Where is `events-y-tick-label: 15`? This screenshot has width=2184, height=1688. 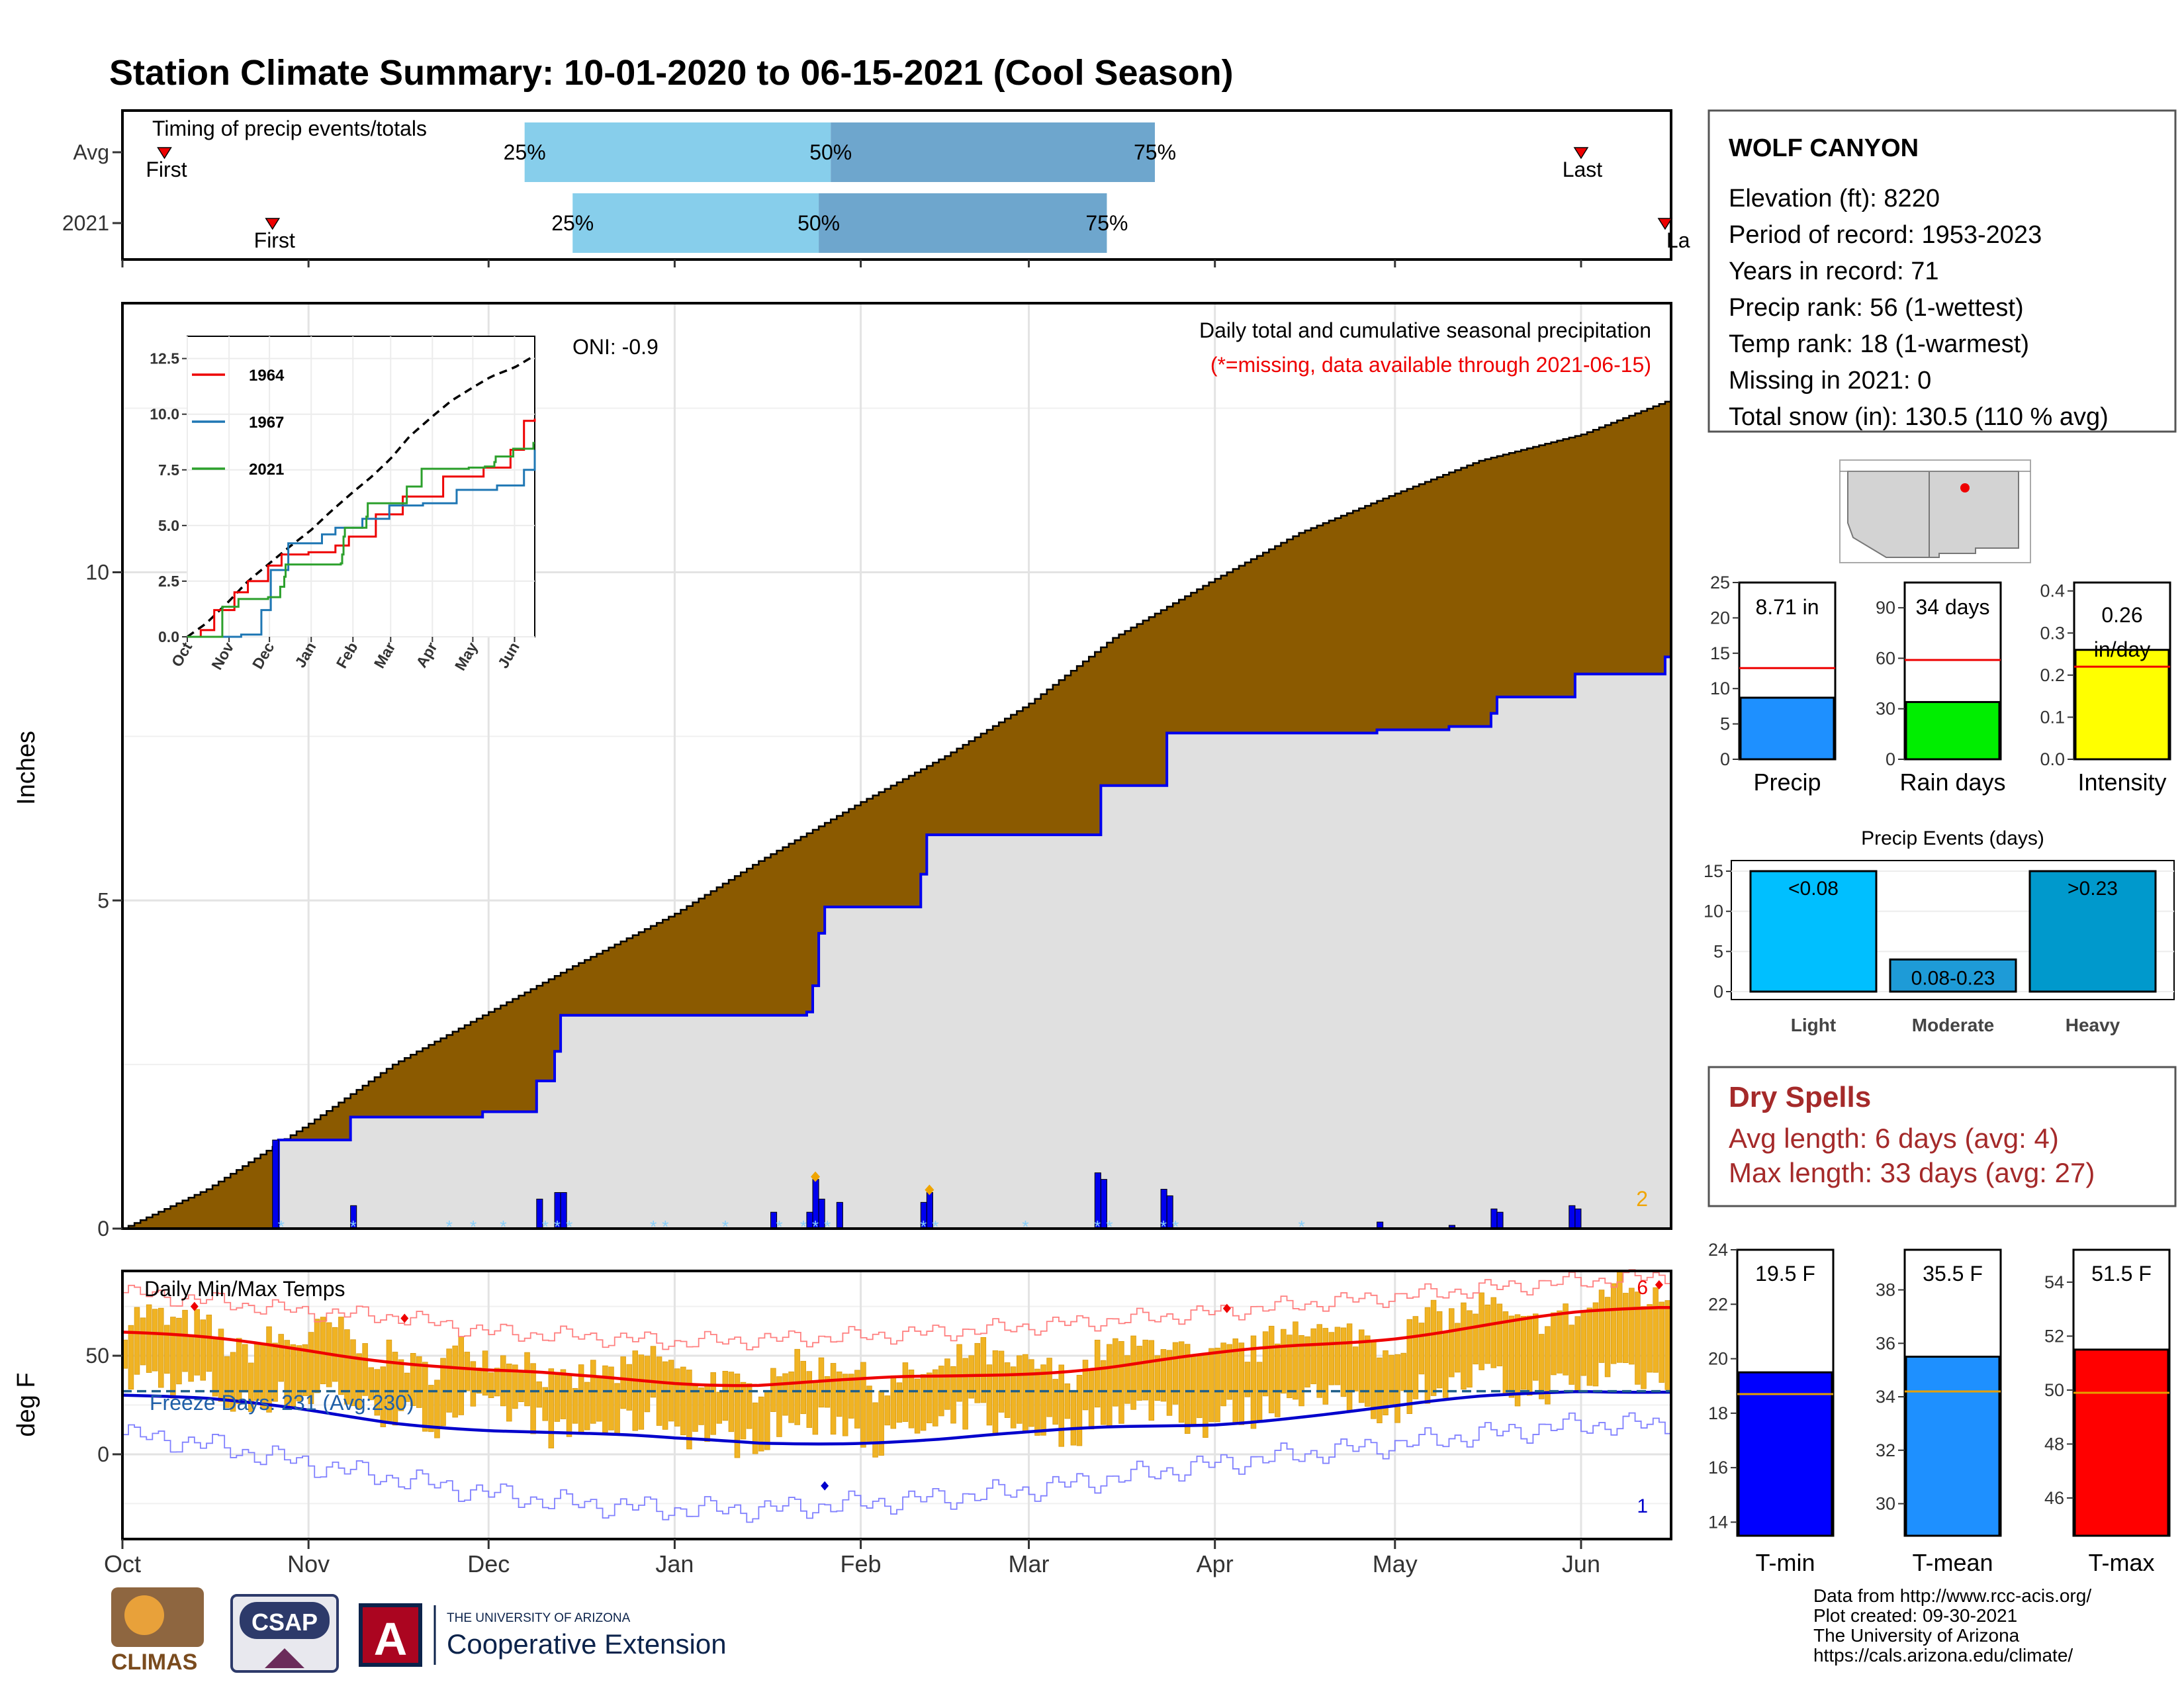
events-y-tick-label: 15 is located at coordinates (1713, 871).